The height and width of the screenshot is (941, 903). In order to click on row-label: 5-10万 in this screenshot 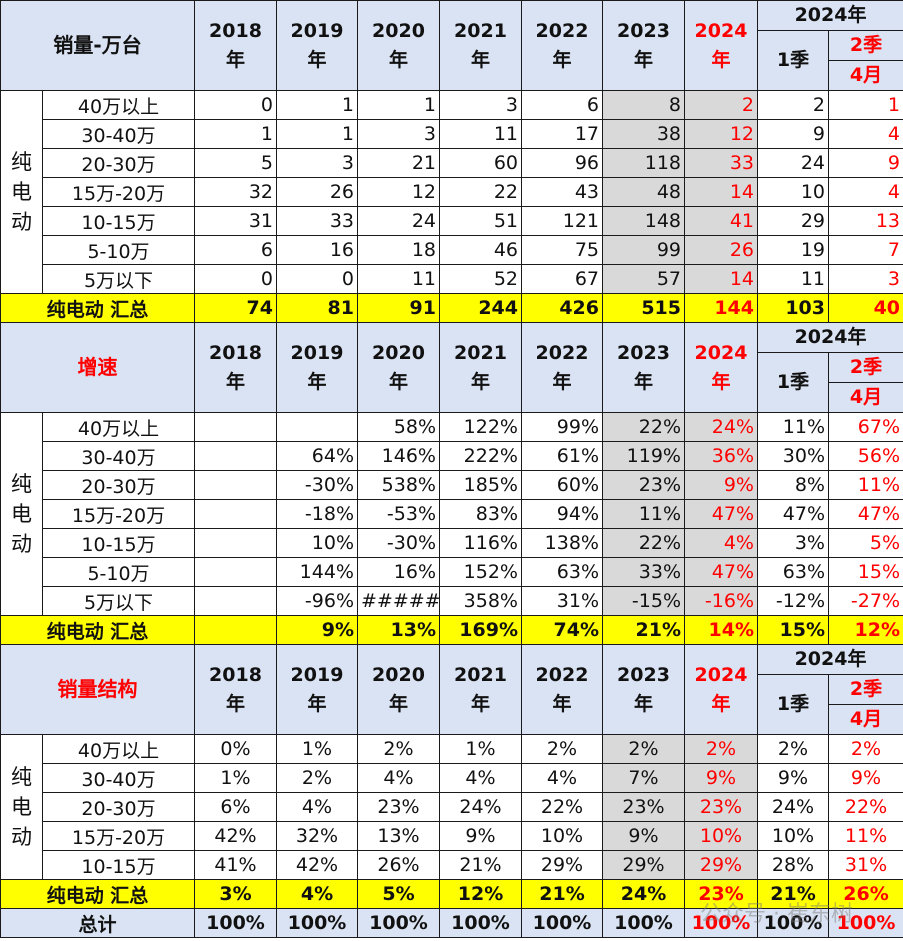, I will do `click(118, 250)`.